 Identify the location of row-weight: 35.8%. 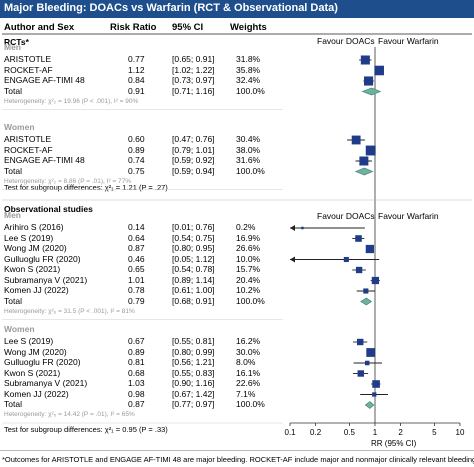
(248, 69).